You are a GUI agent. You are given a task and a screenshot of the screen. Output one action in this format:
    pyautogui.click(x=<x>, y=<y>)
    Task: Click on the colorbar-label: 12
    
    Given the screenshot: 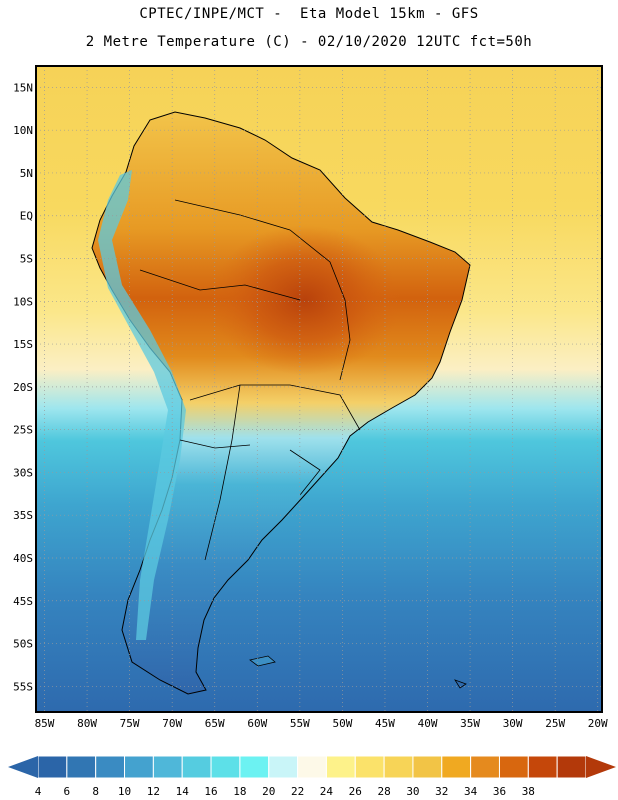 What is the action you would take?
    pyautogui.click(x=153, y=791)
    